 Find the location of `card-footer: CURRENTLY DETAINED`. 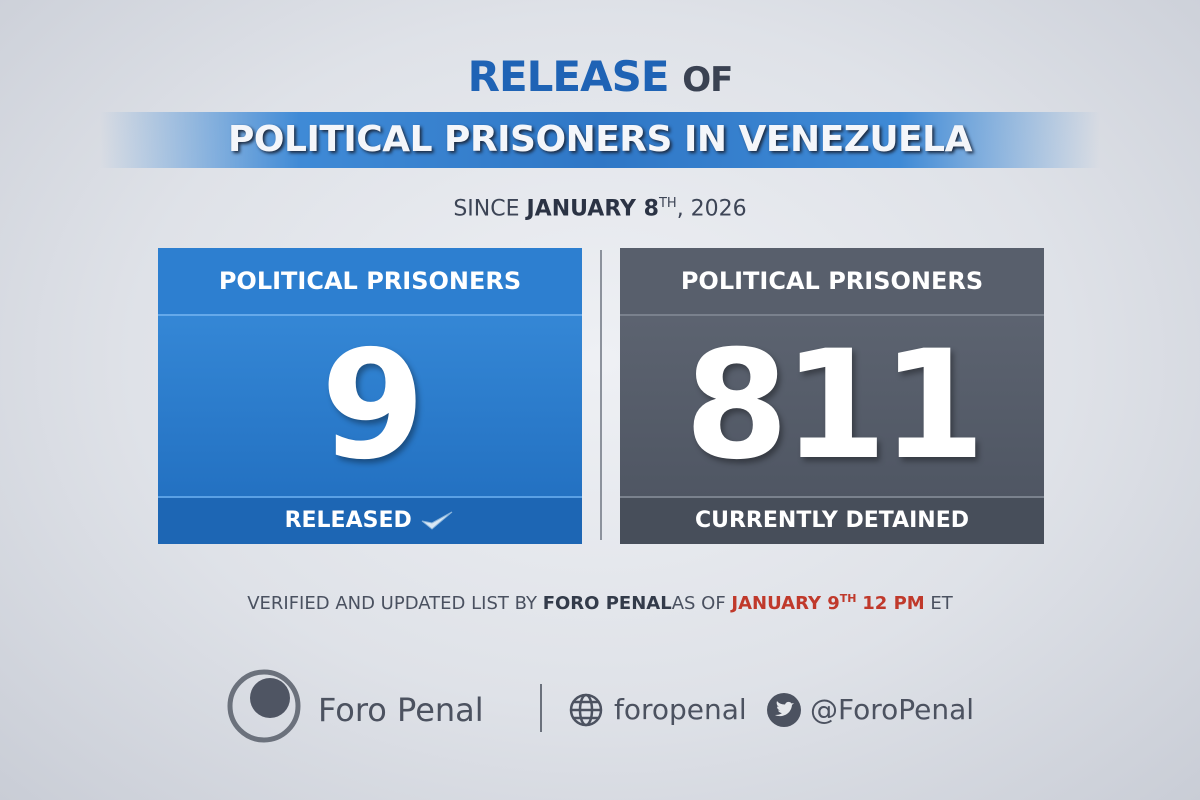

card-footer: CURRENTLY DETAINED is located at coordinates (832, 520).